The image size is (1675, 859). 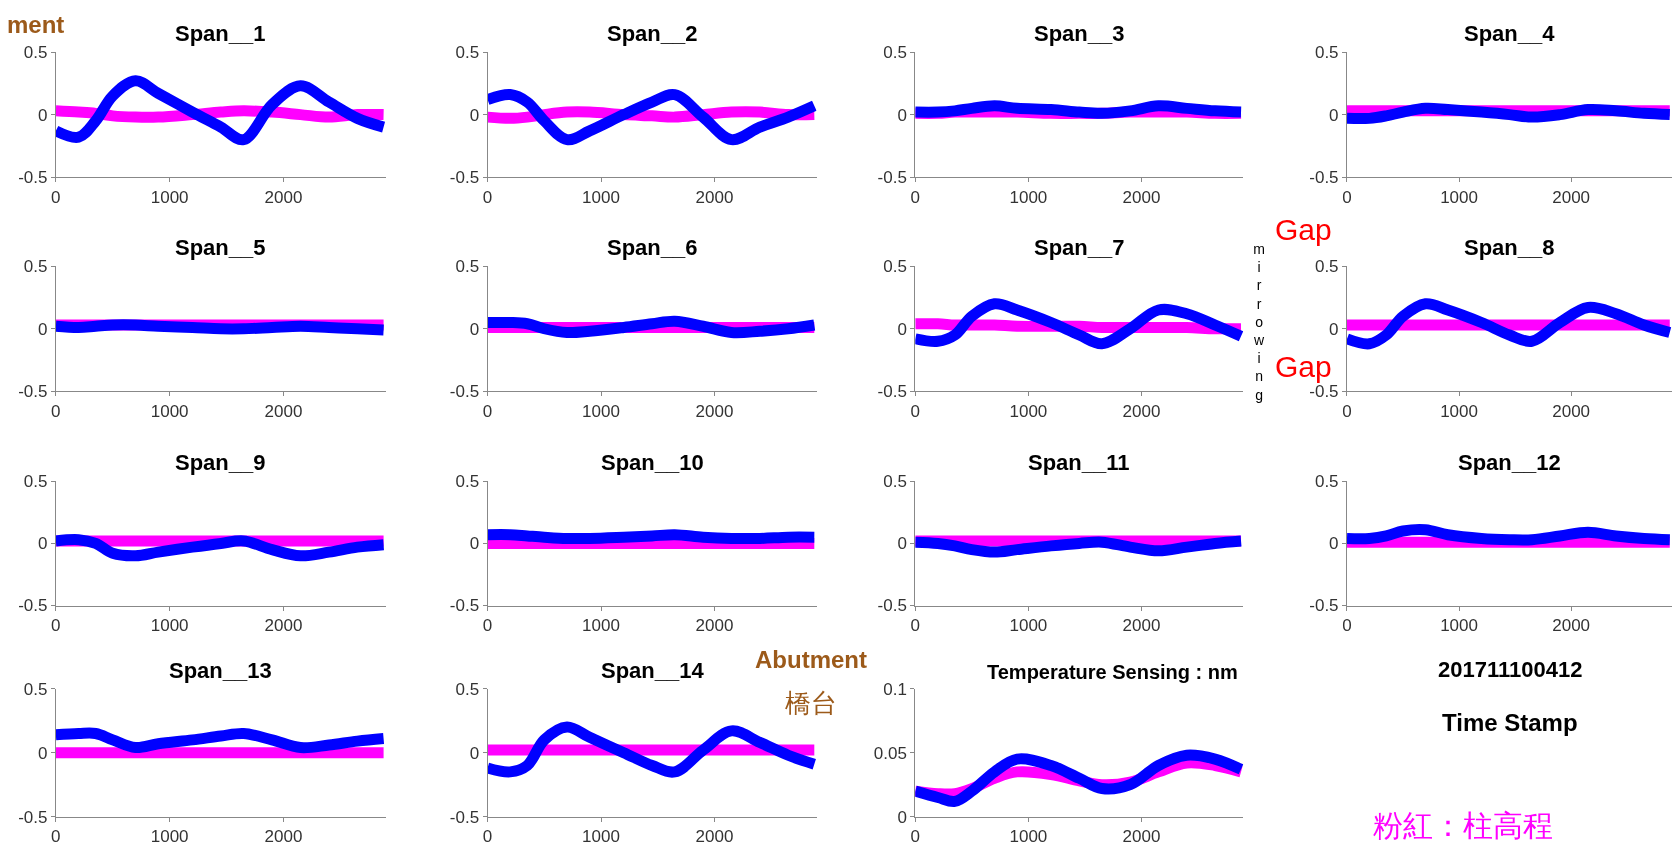 I want to click on chart-title: Span__12, so click(x=1509, y=462).